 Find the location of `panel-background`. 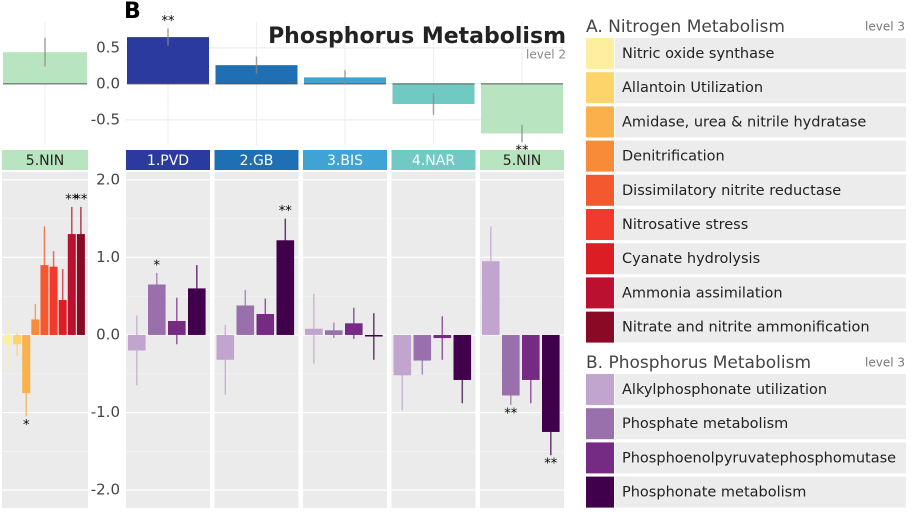

panel-background is located at coordinates (345, 340).